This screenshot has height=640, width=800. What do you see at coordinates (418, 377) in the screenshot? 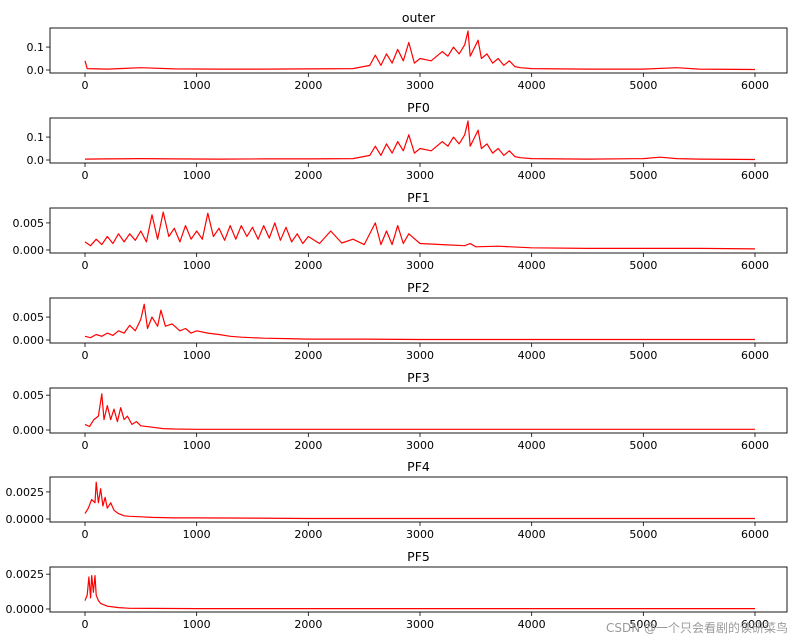
I see `subplot-title: PF3` at bounding box center [418, 377].